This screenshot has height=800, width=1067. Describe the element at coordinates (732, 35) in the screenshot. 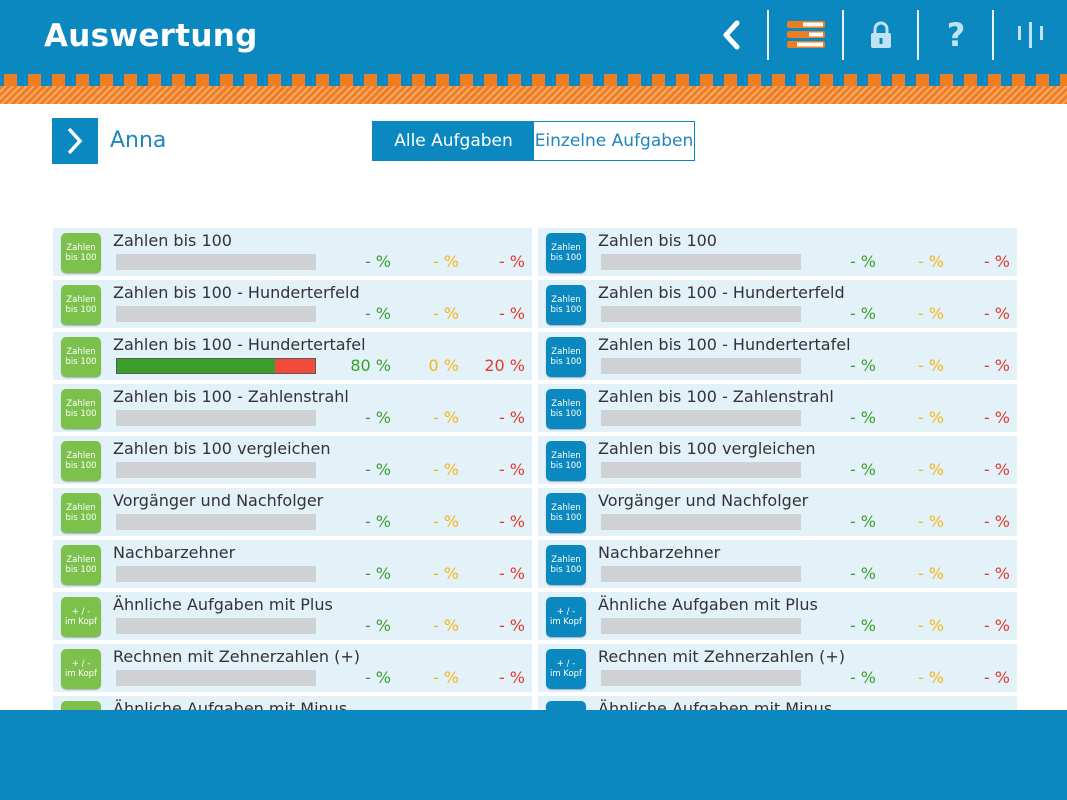

I see `back-button` at that location.